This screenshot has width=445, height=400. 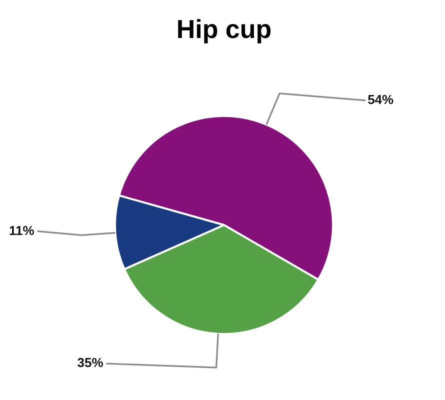 What do you see at coordinates (224, 29) in the screenshot?
I see `chart-title: Hip cup` at bounding box center [224, 29].